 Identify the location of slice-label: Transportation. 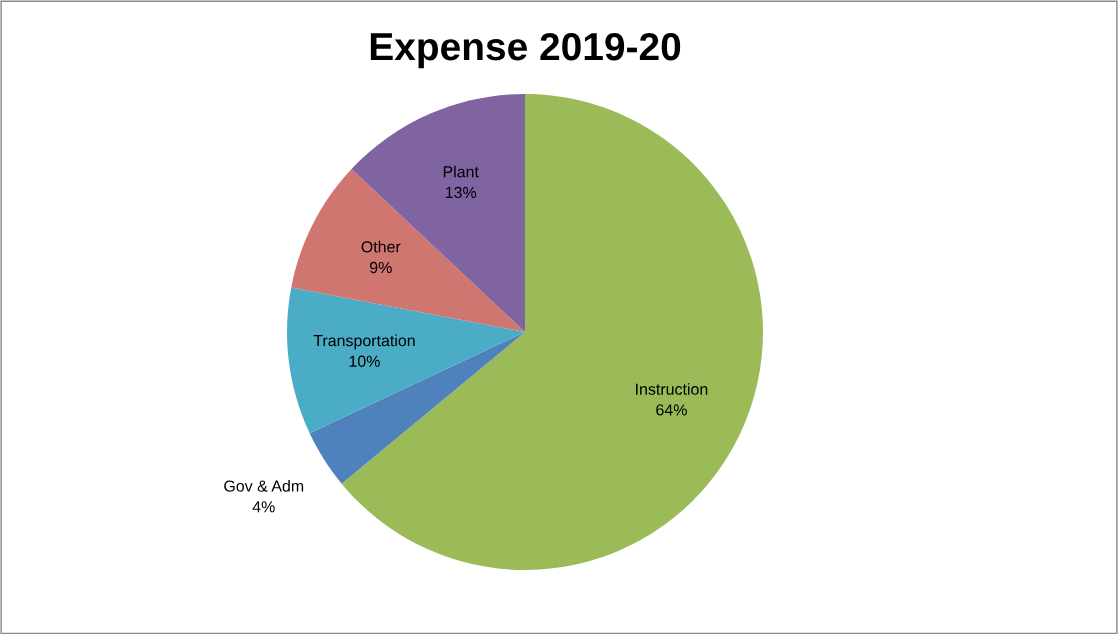
(364, 342).